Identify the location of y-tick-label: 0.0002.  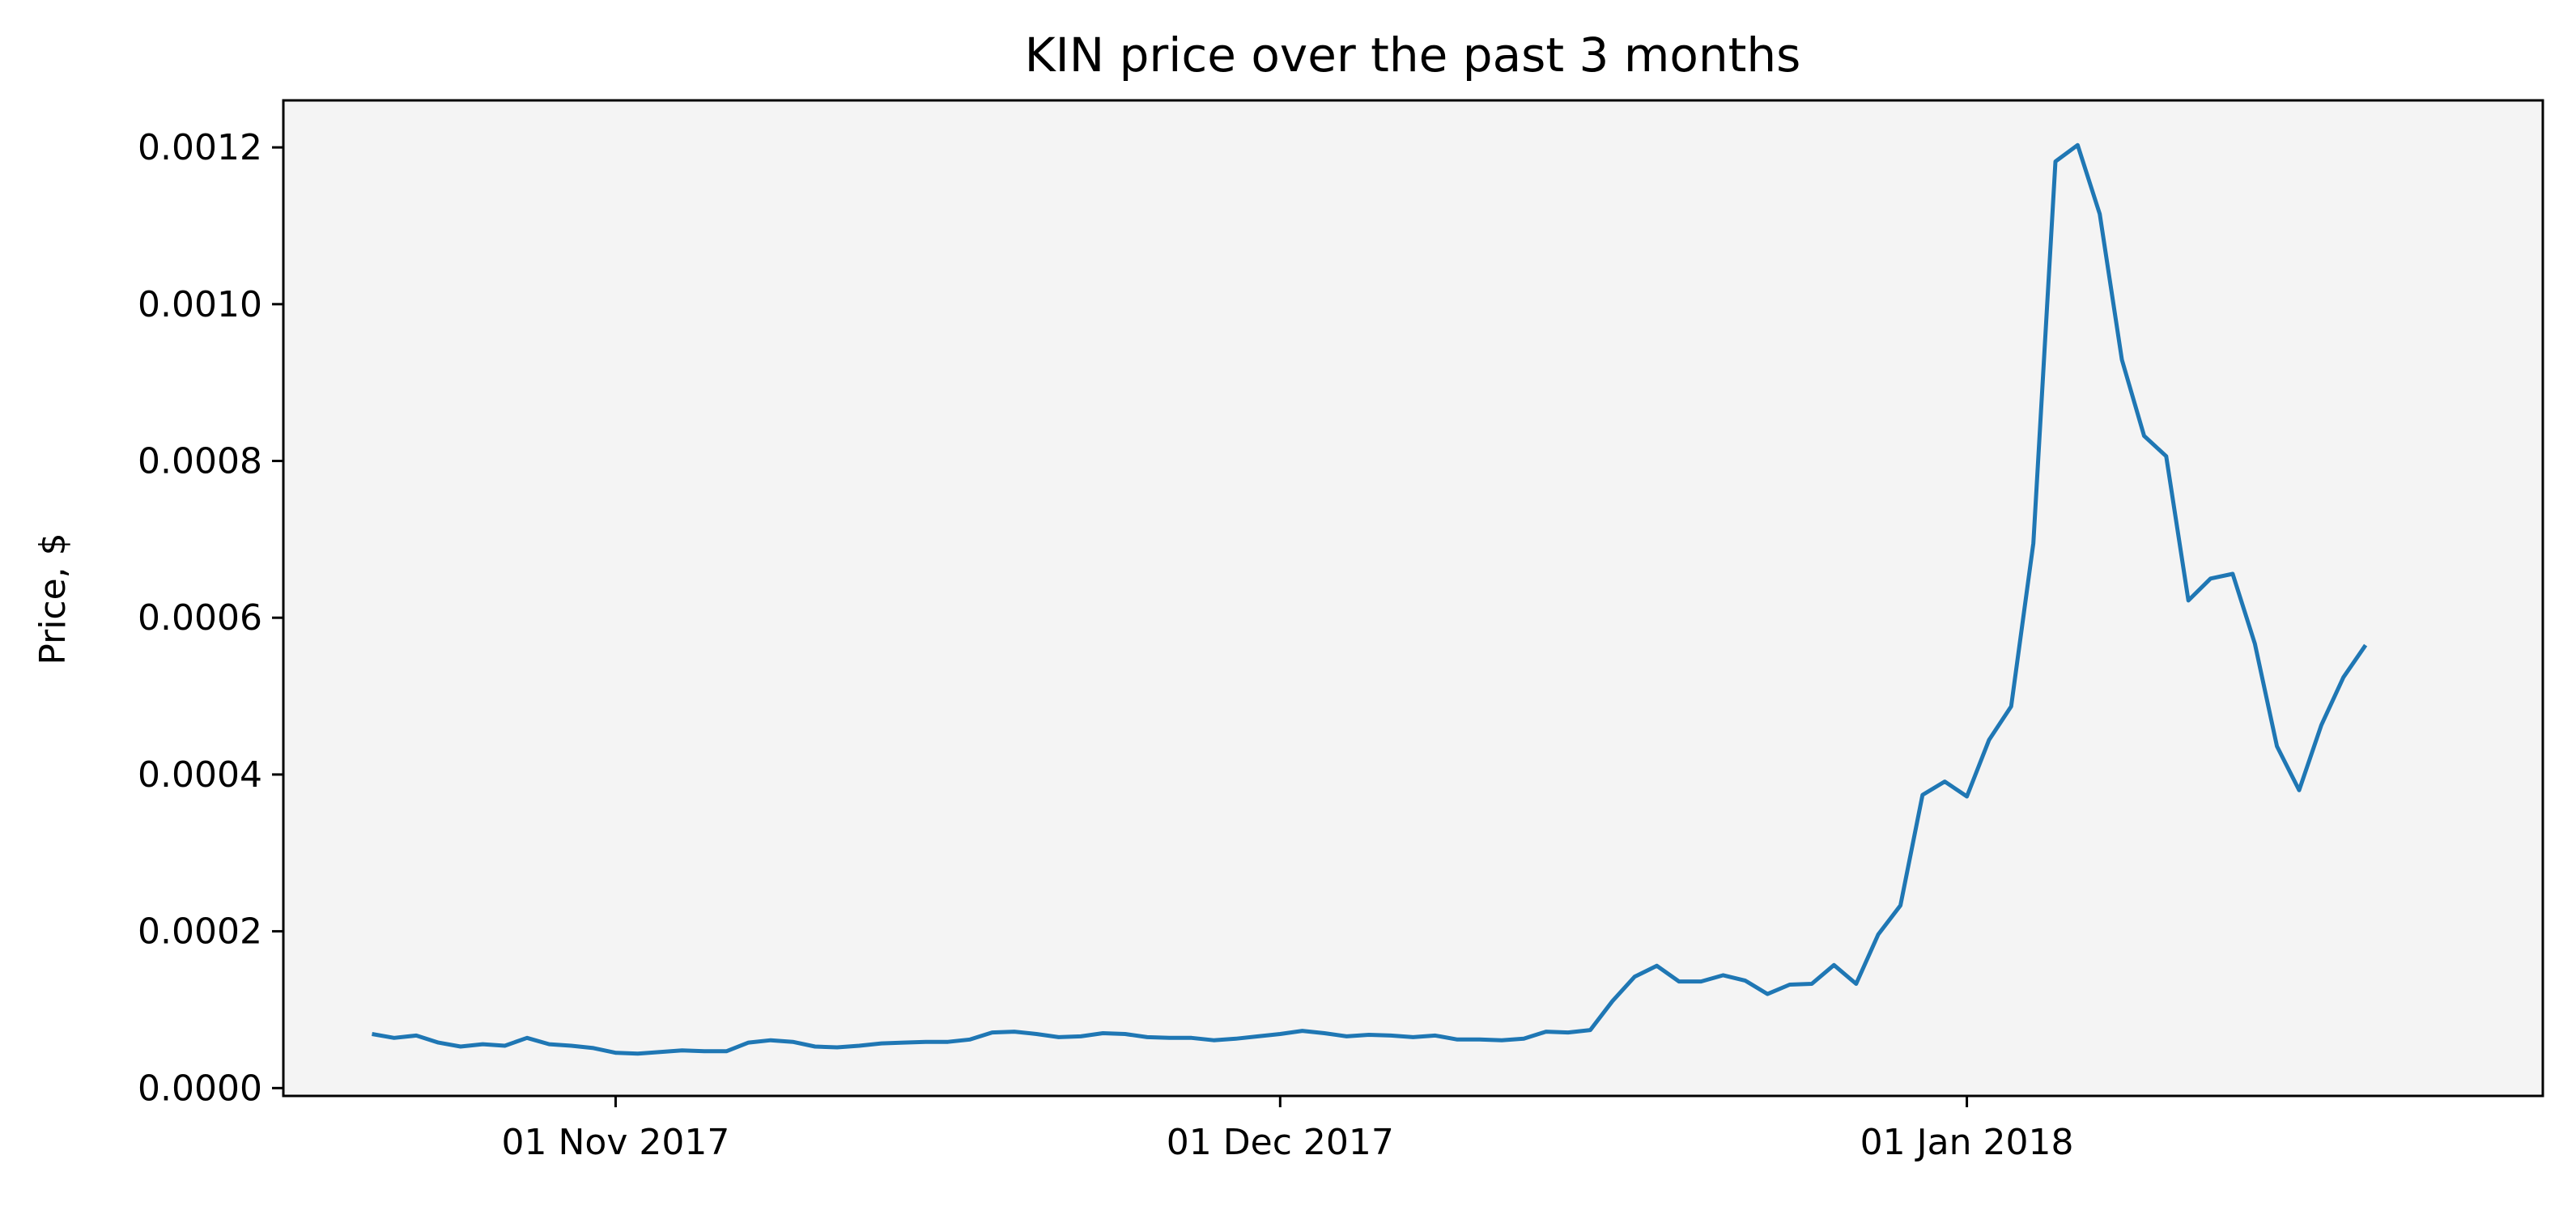
(200, 932).